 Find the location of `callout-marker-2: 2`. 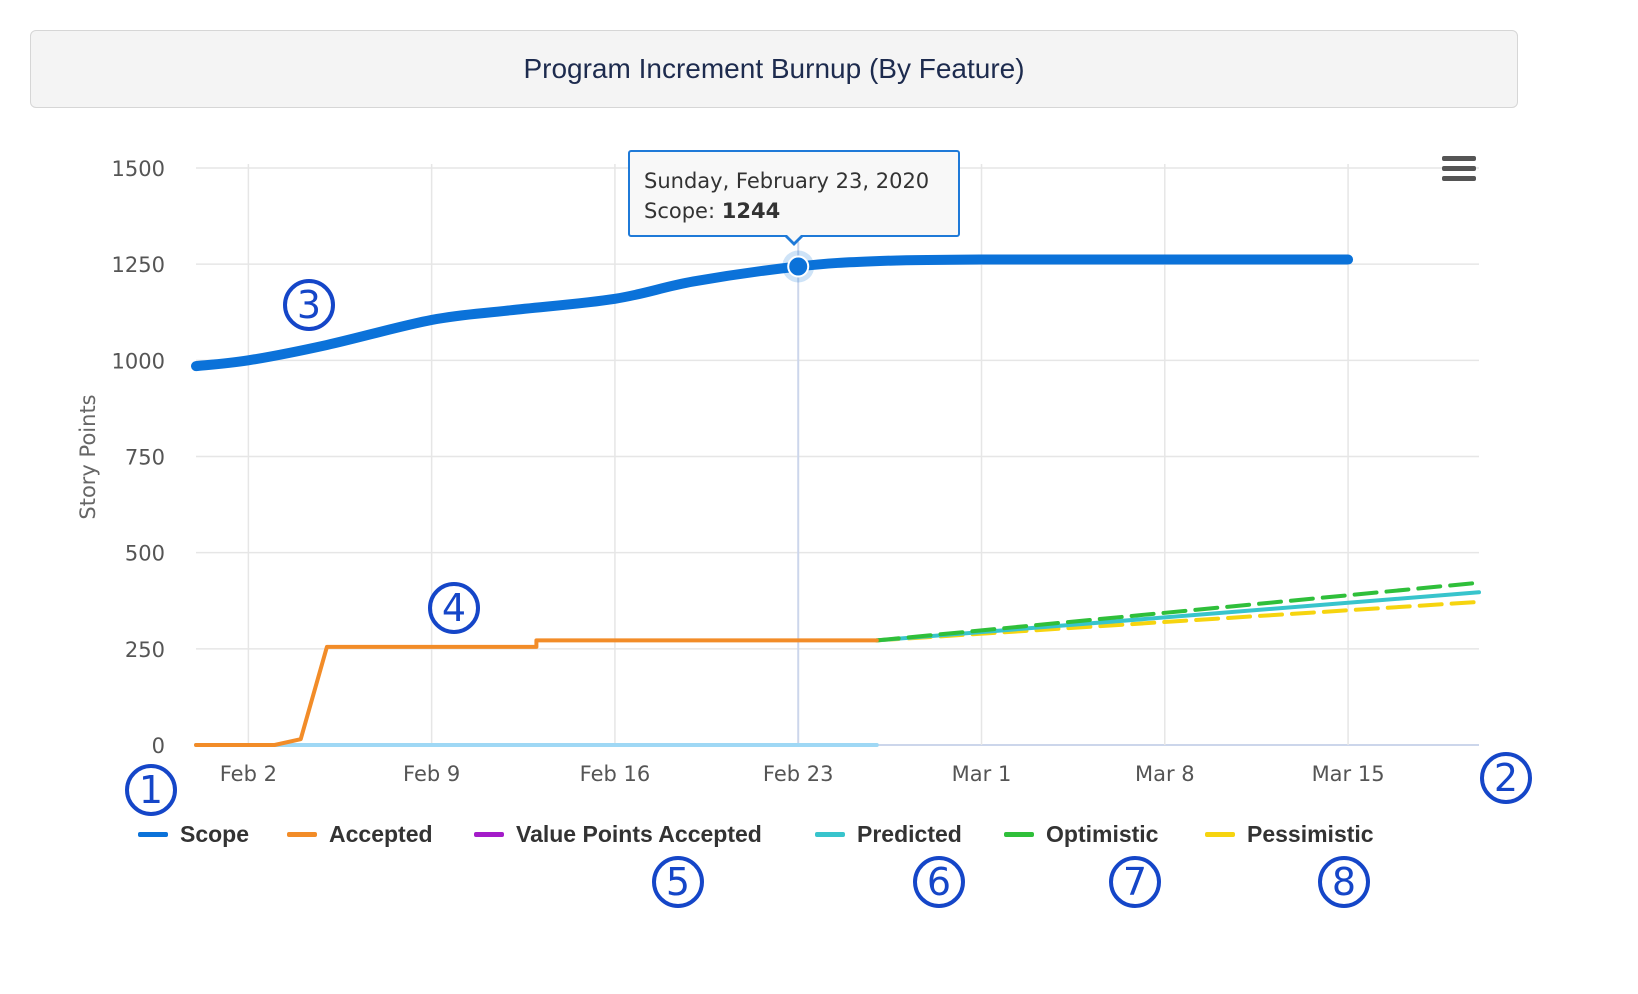

callout-marker-2: 2 is located at coordinates (1506, 778).